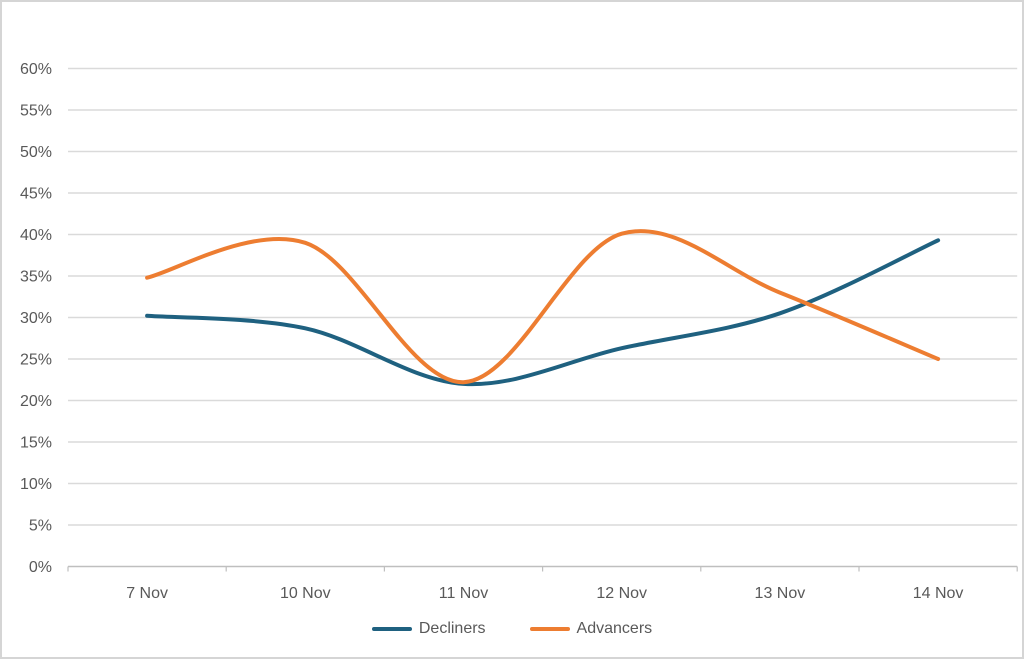 This screenshot has width=1024, height=659. What do you see at coordinates (614, 628) in the screenshot?
I see `legend-label-advancers: Advancers` at bounding box center [614, 628].